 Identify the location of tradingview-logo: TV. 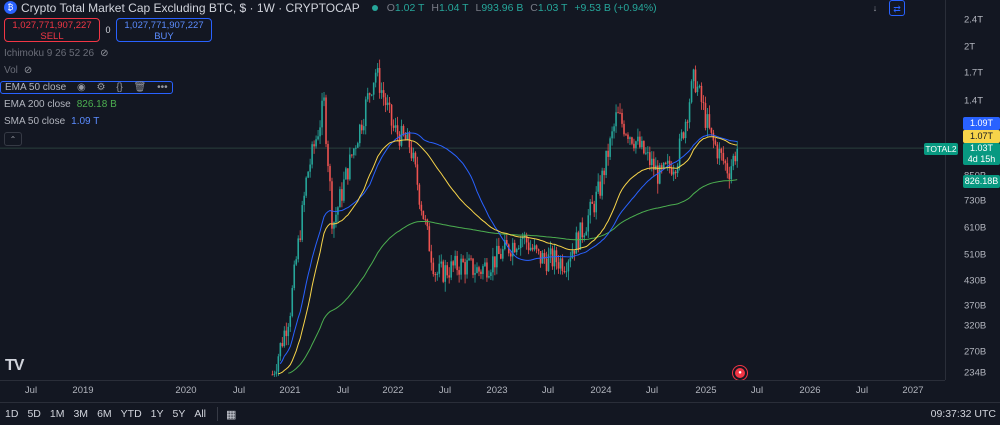
(14, 365).